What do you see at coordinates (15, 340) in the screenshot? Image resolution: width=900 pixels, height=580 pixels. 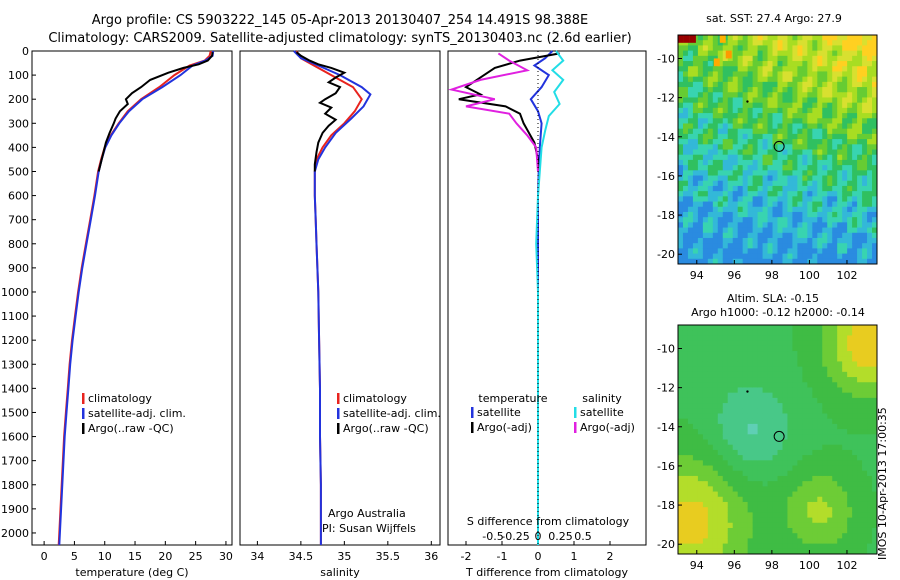 I see `temperature-ytick-label: 1200` at bounding box center [15, 340].